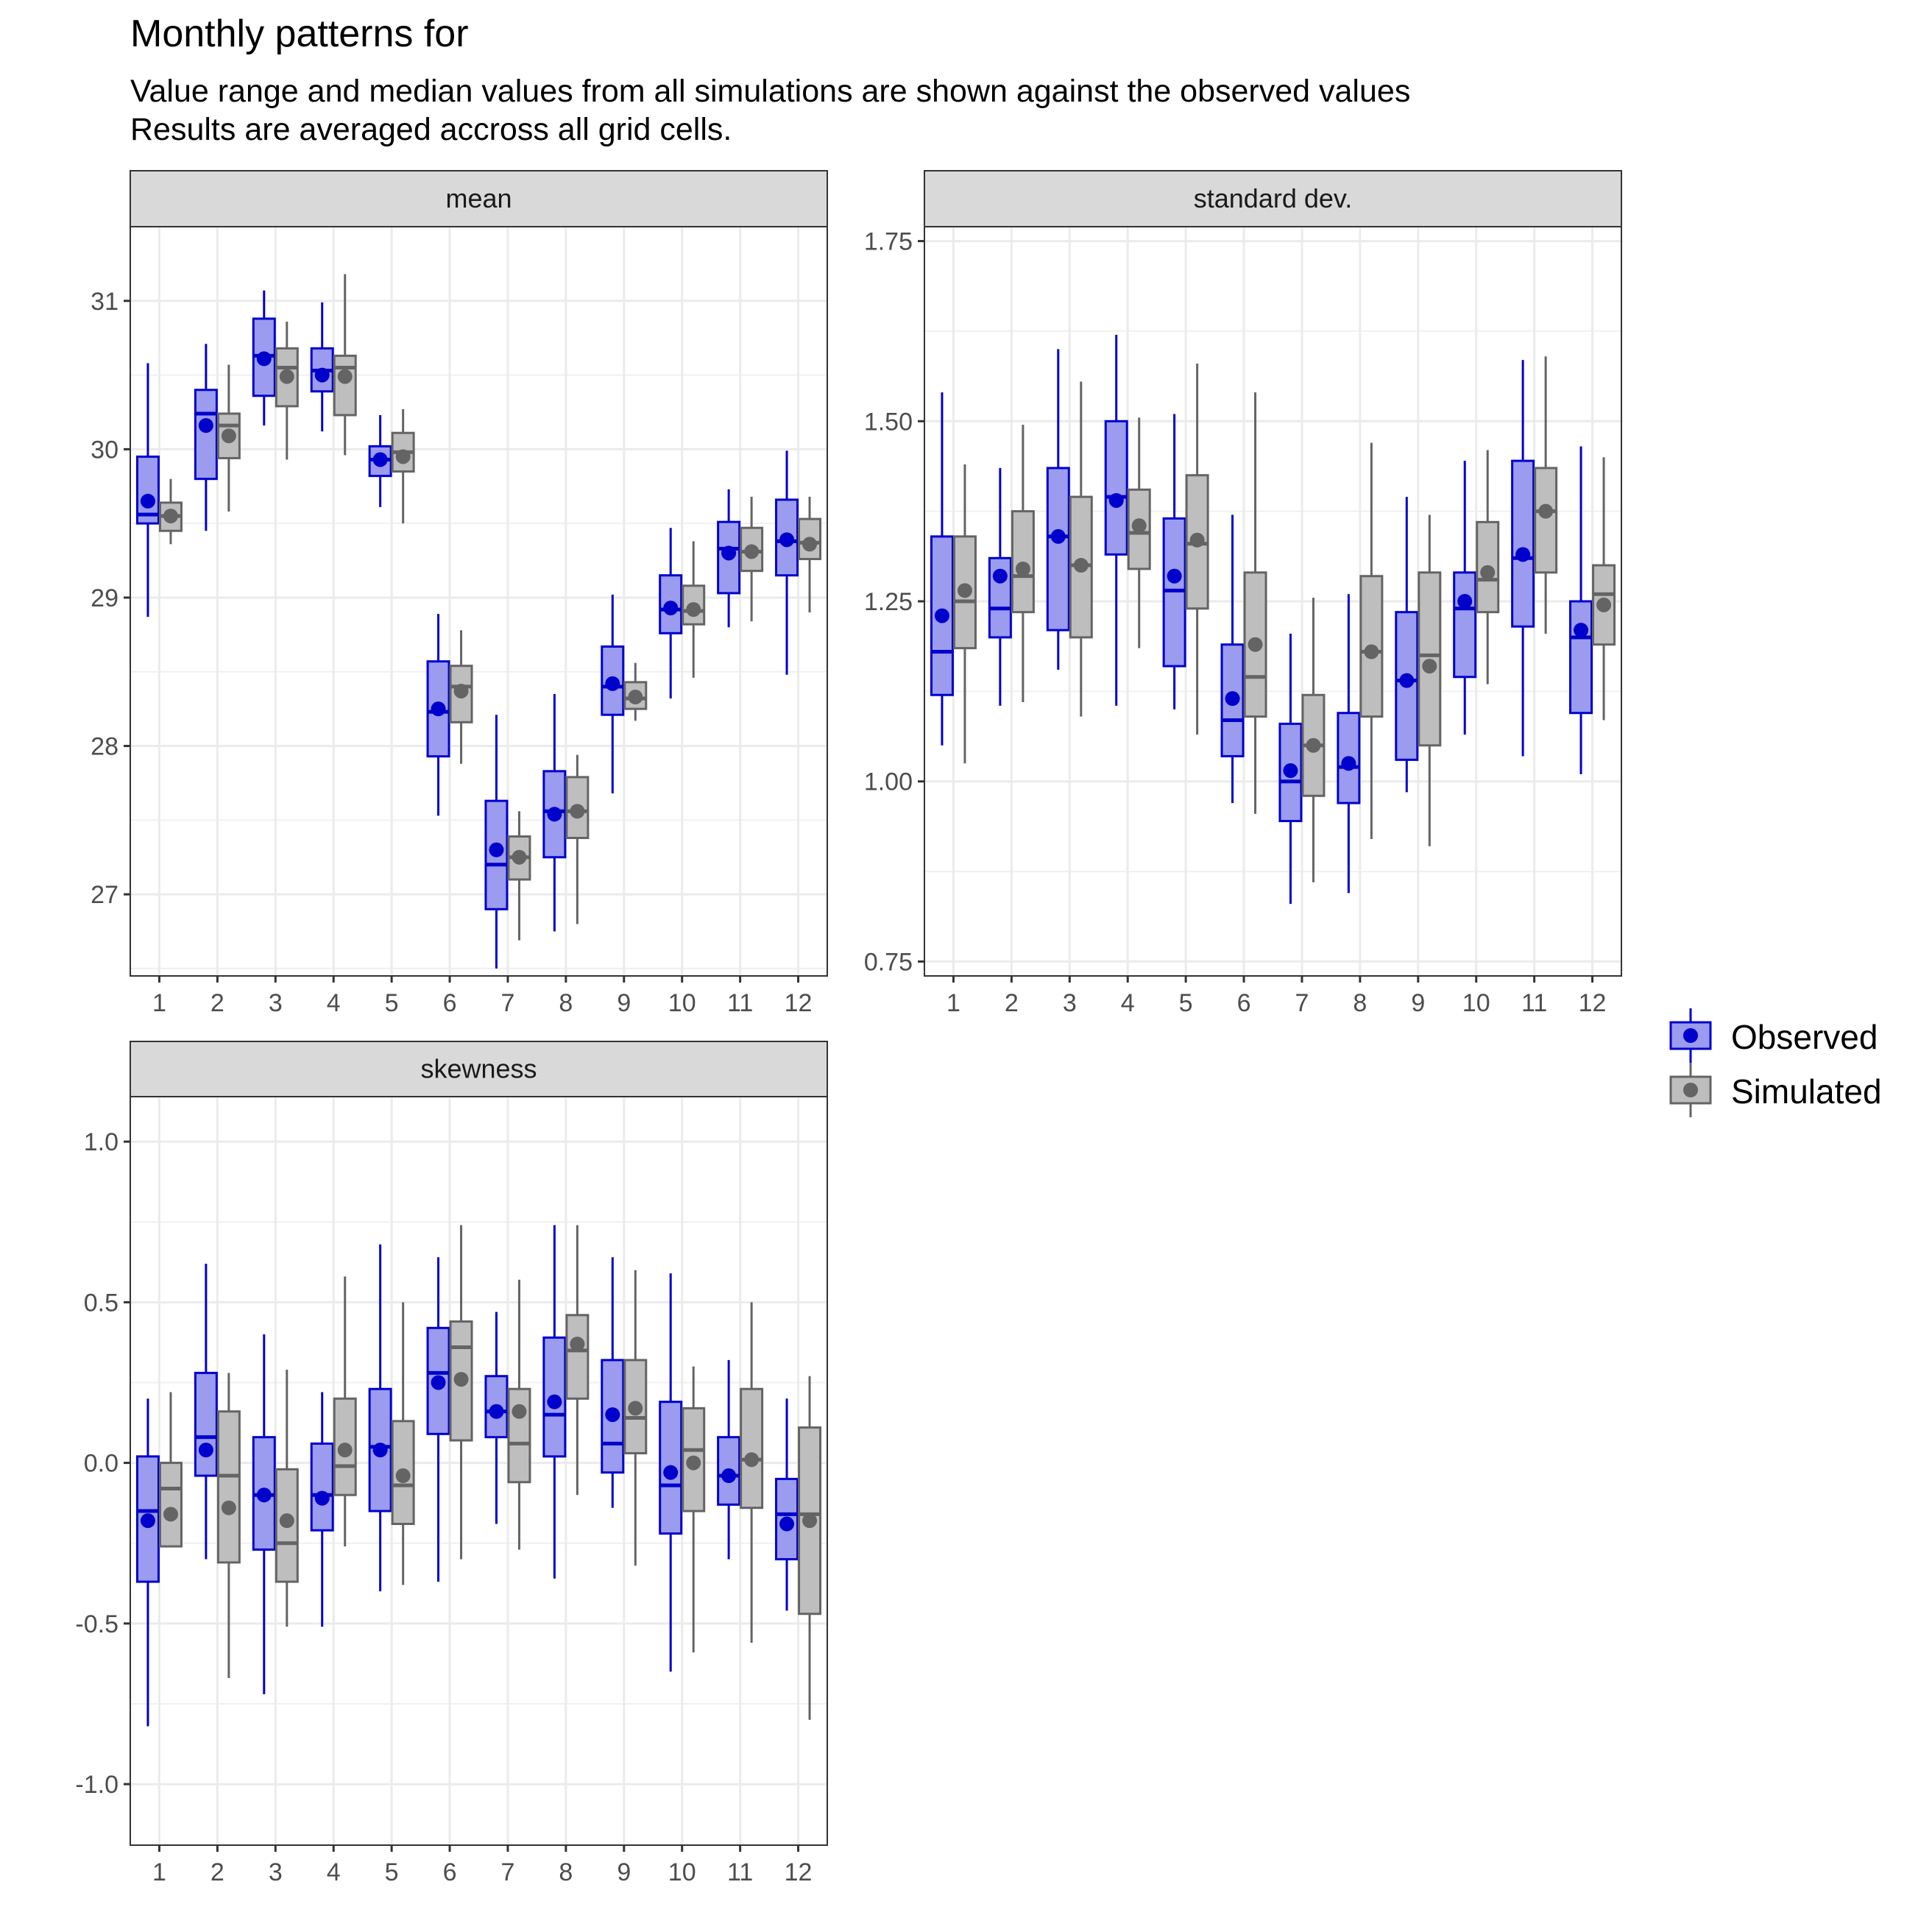  Describe the element at coordinates (101, 1464) in the screenshot. I see `y-tick-label: 0.0` at that location.